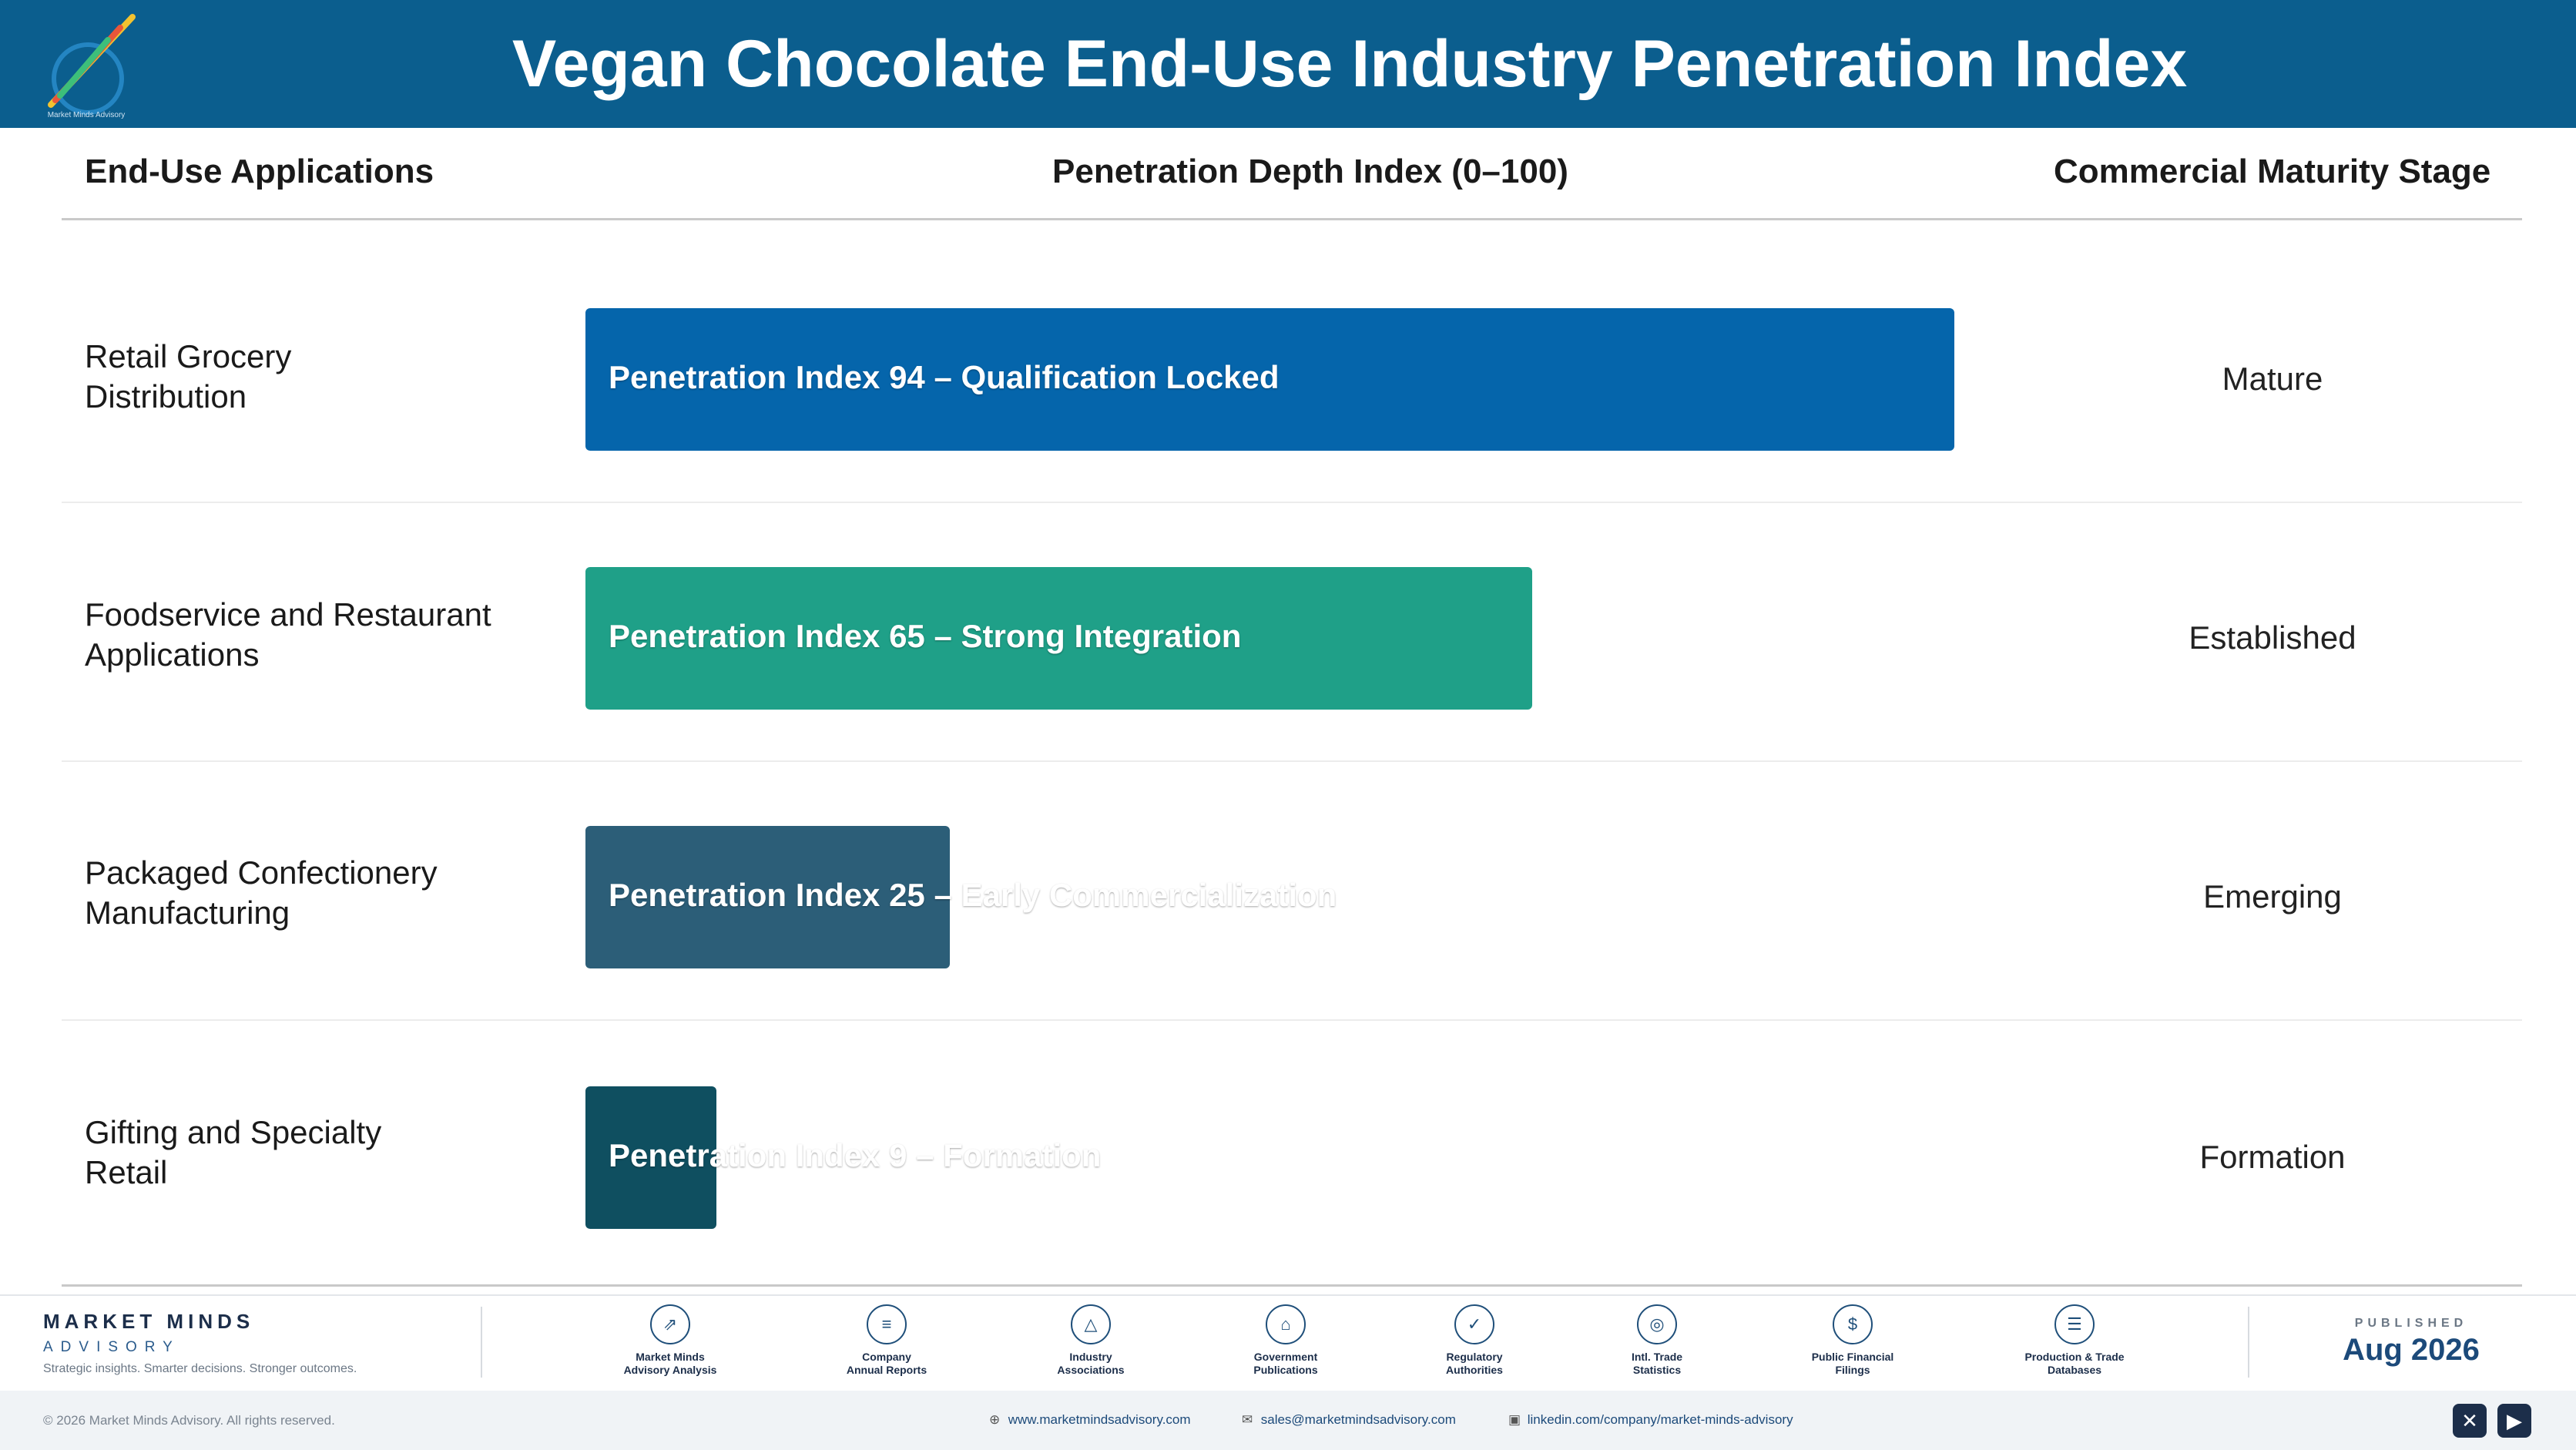  What do you see at coordinates (670, 1363) in the screenshot?
I see `source-label: Market Minds Advisory Analysis` at bounding box center [670, 1363].